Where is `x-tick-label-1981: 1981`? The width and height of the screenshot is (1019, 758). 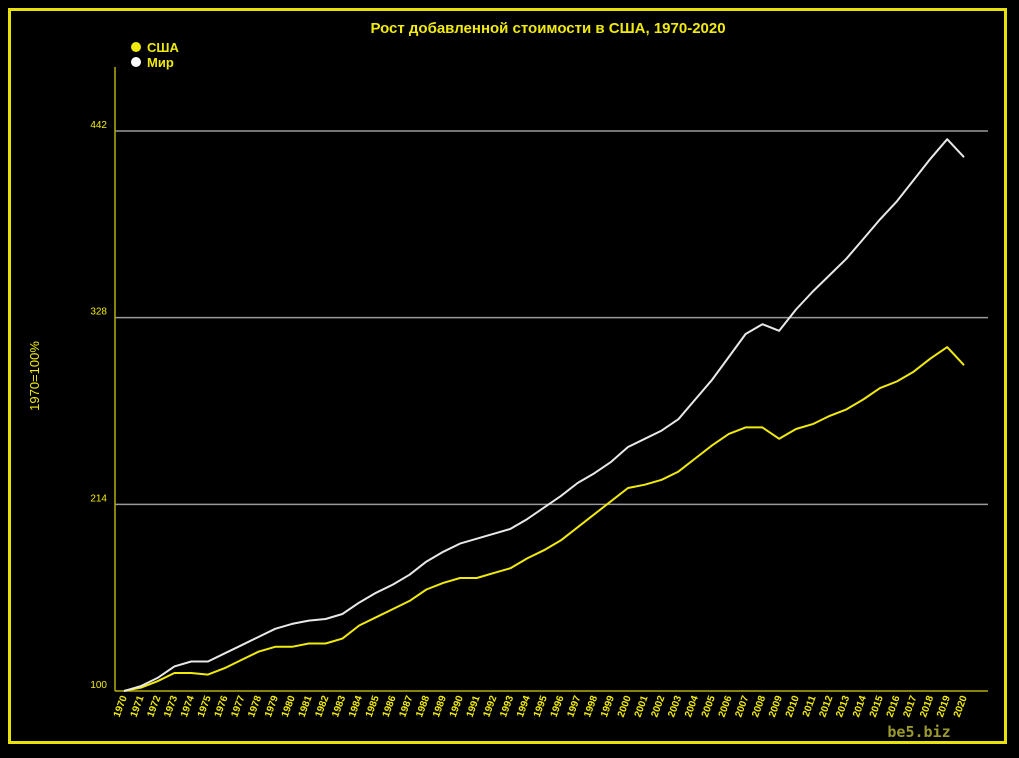
x-tick-label-1981: 1981 is located at coordinates (306, 706).